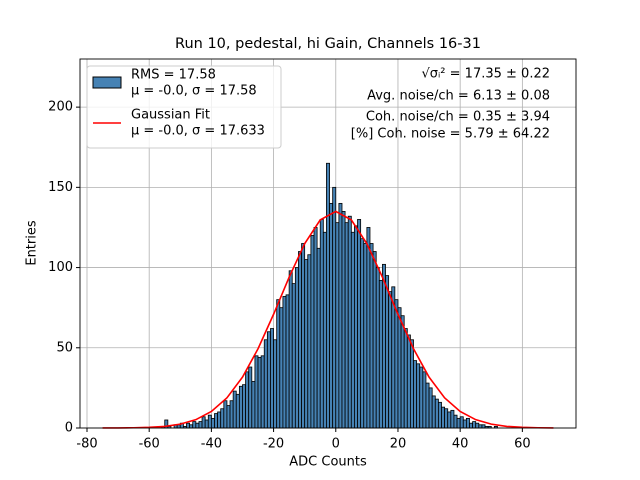 The height and width of the screenshot is (480, 640). I want to click on annotation: √σᵢ² = 17.35 ± 0.22, so click(485, 74).